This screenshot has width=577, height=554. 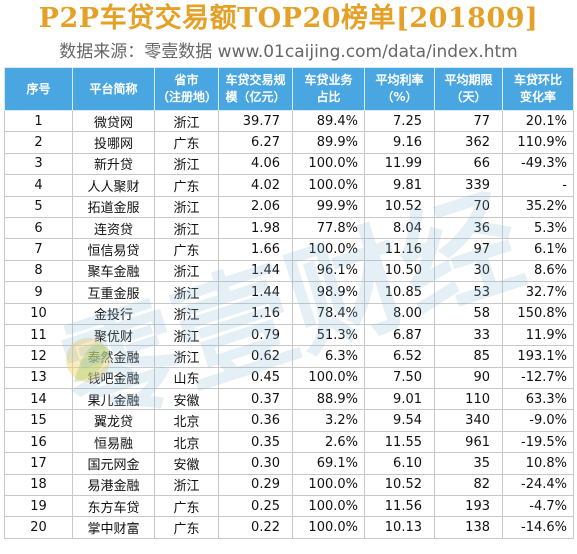 I want to click on table-row: 7 恒信易贷 广东 1.66 100.0% 11.16 97 6.1%, so click(x=289, y=249).